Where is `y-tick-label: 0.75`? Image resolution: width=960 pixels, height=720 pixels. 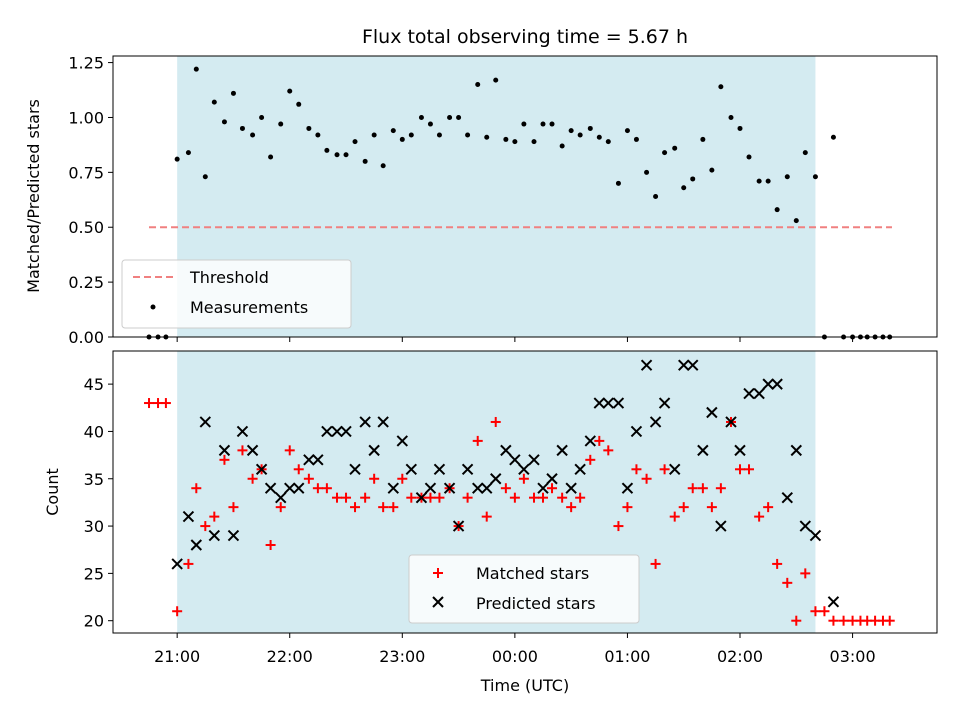 y-tick-label: 0.75 is located at coordinates (86, 172).